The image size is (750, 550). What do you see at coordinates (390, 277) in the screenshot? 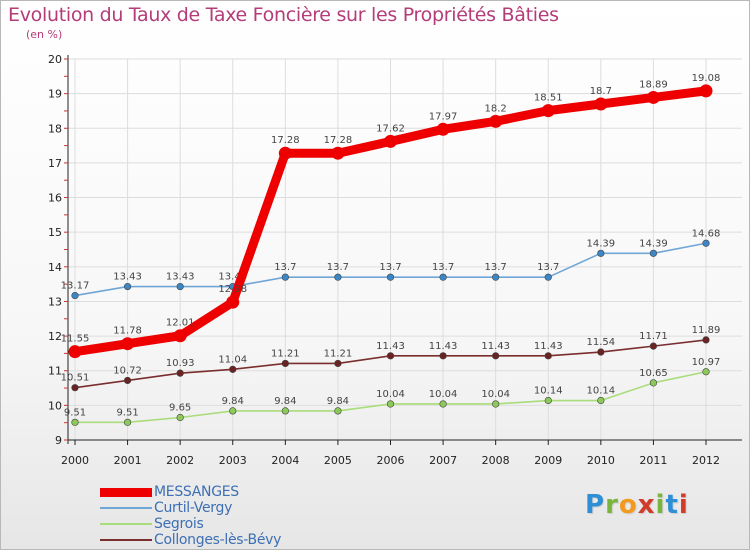
I see `point-curtil-vergy-2006` at bounding box center [390, 277].